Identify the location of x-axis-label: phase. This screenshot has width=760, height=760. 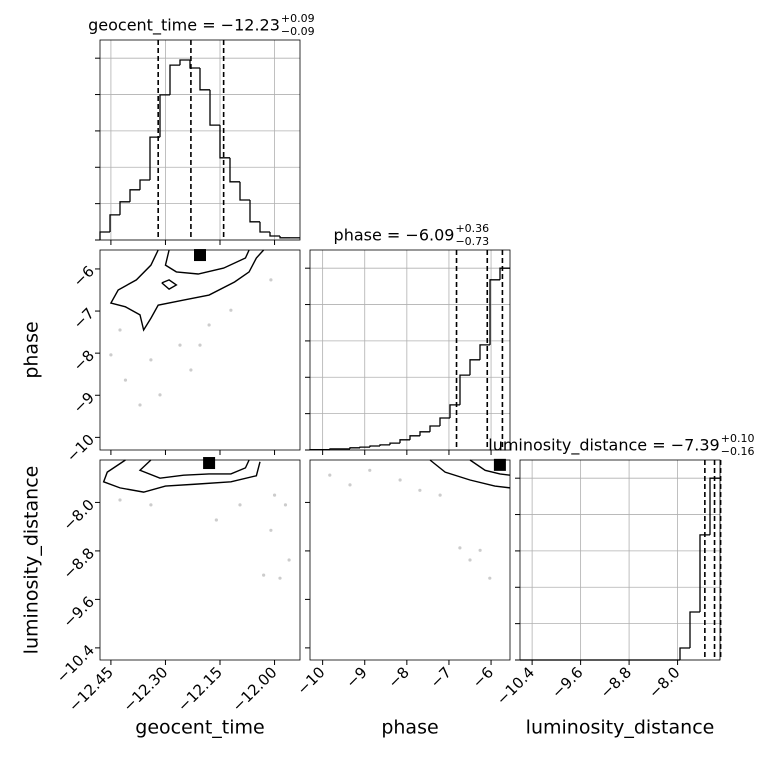
(409, 728).